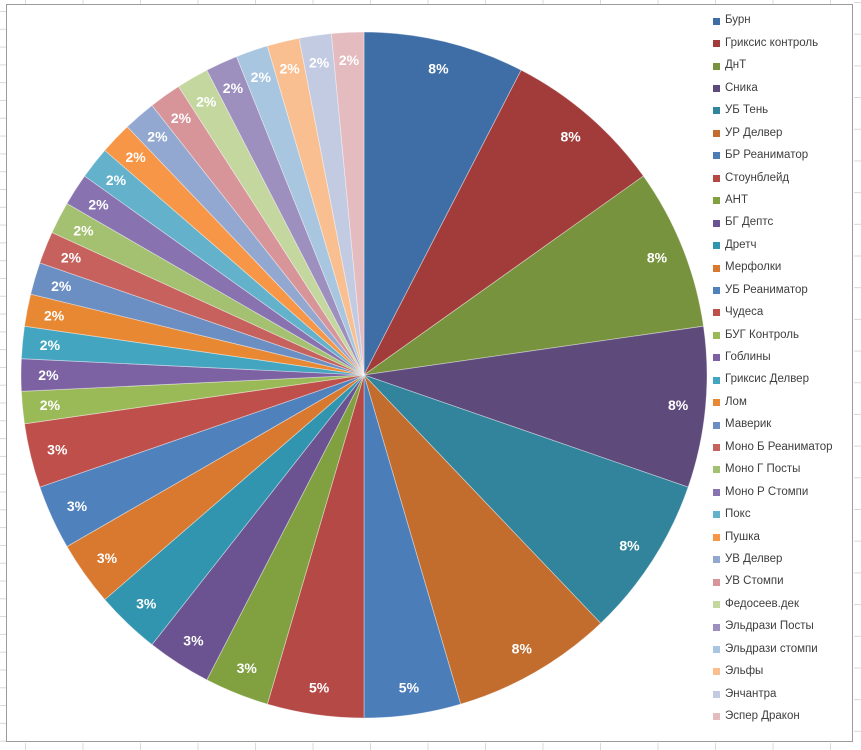 This screenshot has width=861, height=750. I want to click on legend-item: УВ Делвер, so click(773, 560).